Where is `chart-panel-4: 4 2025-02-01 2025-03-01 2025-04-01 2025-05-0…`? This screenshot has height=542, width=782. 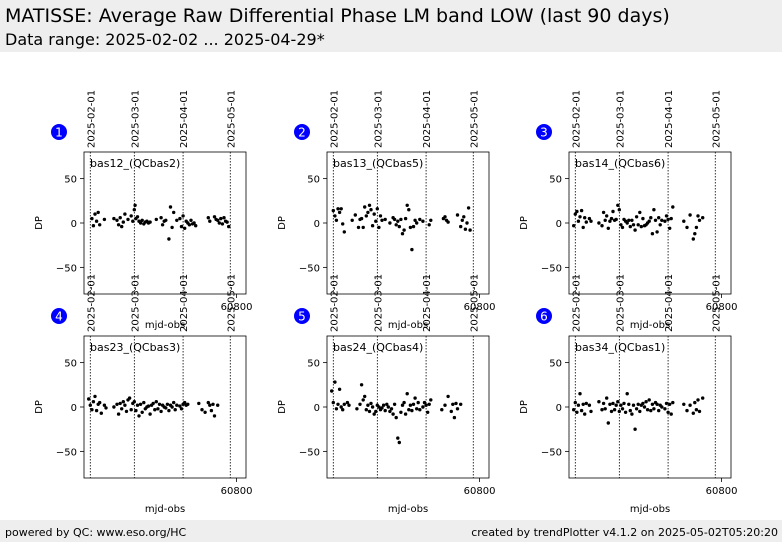
chart-panel-4: 4 2025-02-01 2025-03-01 2025-04-01 2025-05-0… is located at coordinates (143, 394).